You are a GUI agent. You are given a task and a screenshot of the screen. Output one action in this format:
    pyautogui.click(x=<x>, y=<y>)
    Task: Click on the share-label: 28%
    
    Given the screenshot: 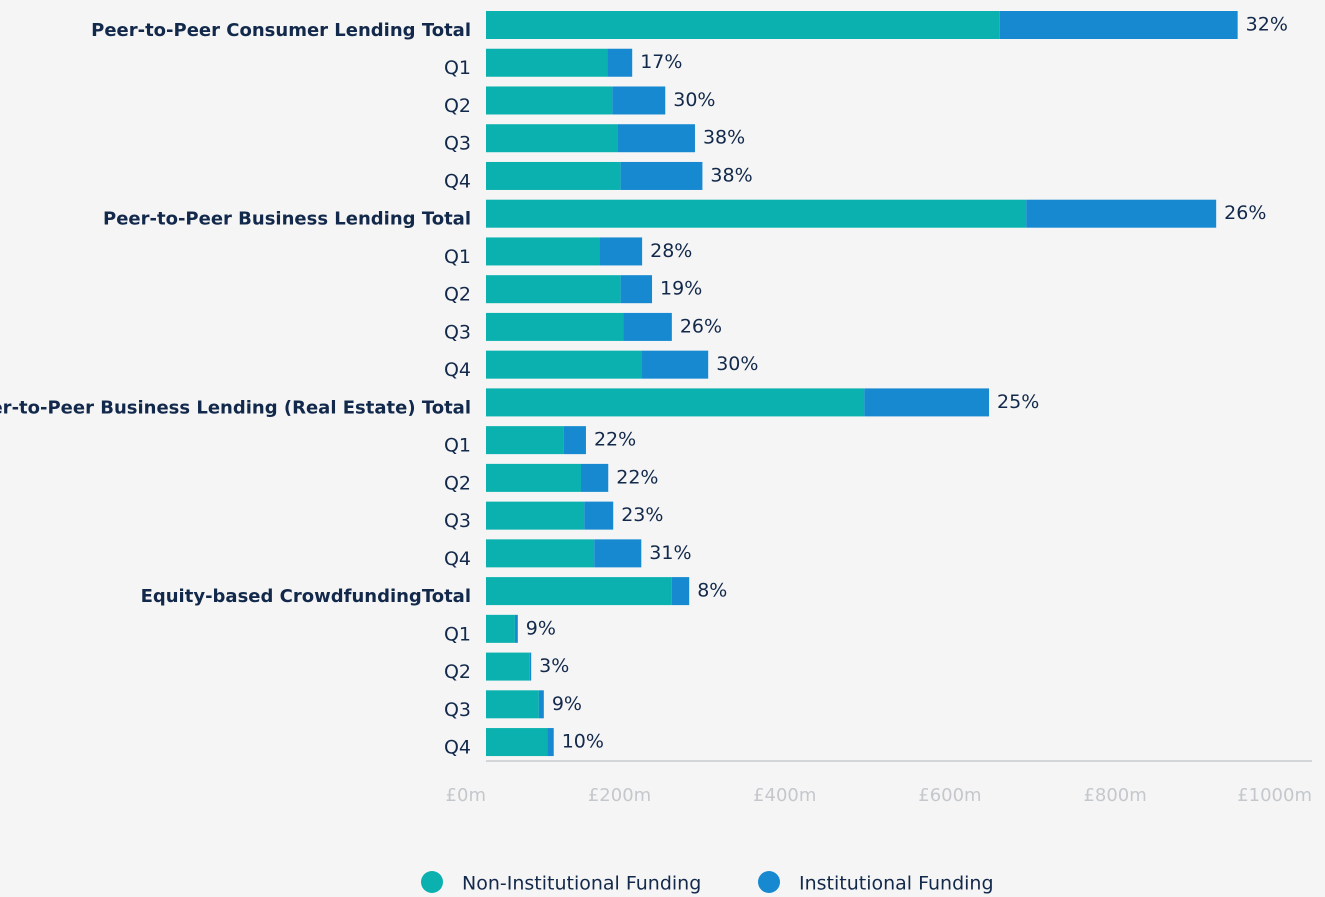 What is the action you would take?
    pyautogui.click(x=671, y=251)
    